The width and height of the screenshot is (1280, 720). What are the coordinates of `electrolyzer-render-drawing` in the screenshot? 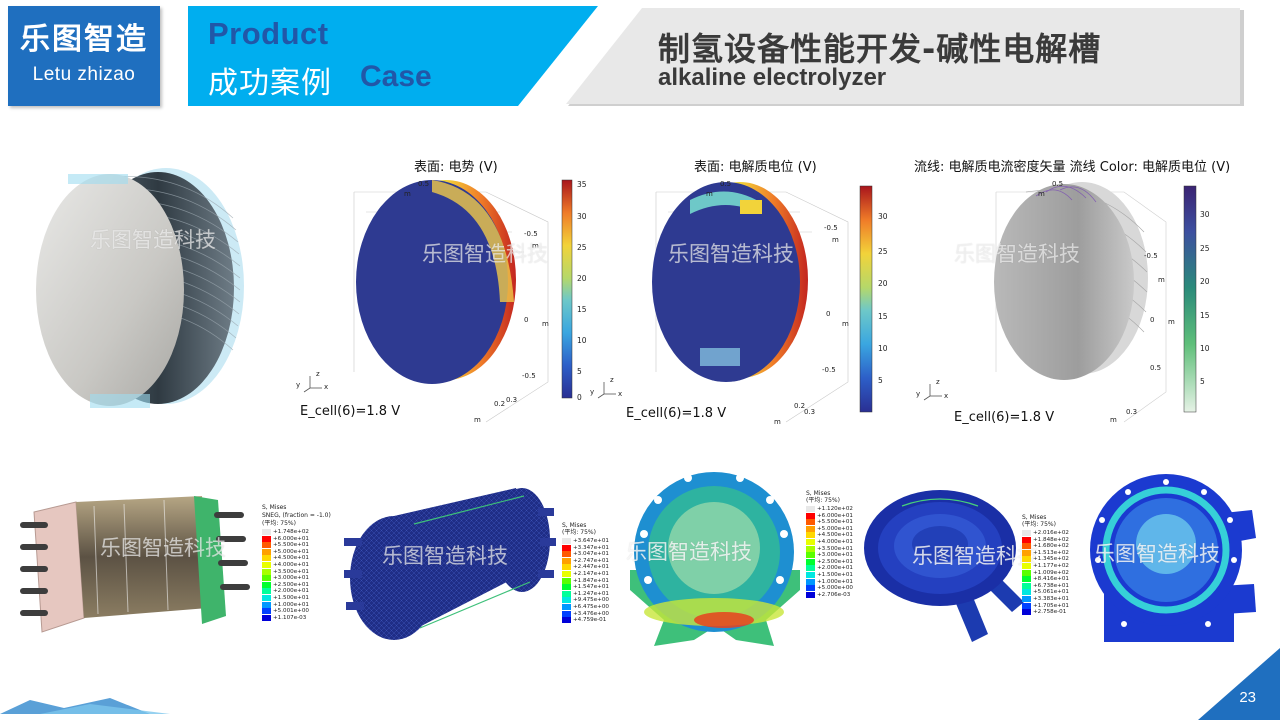 It's located at (140, 288).